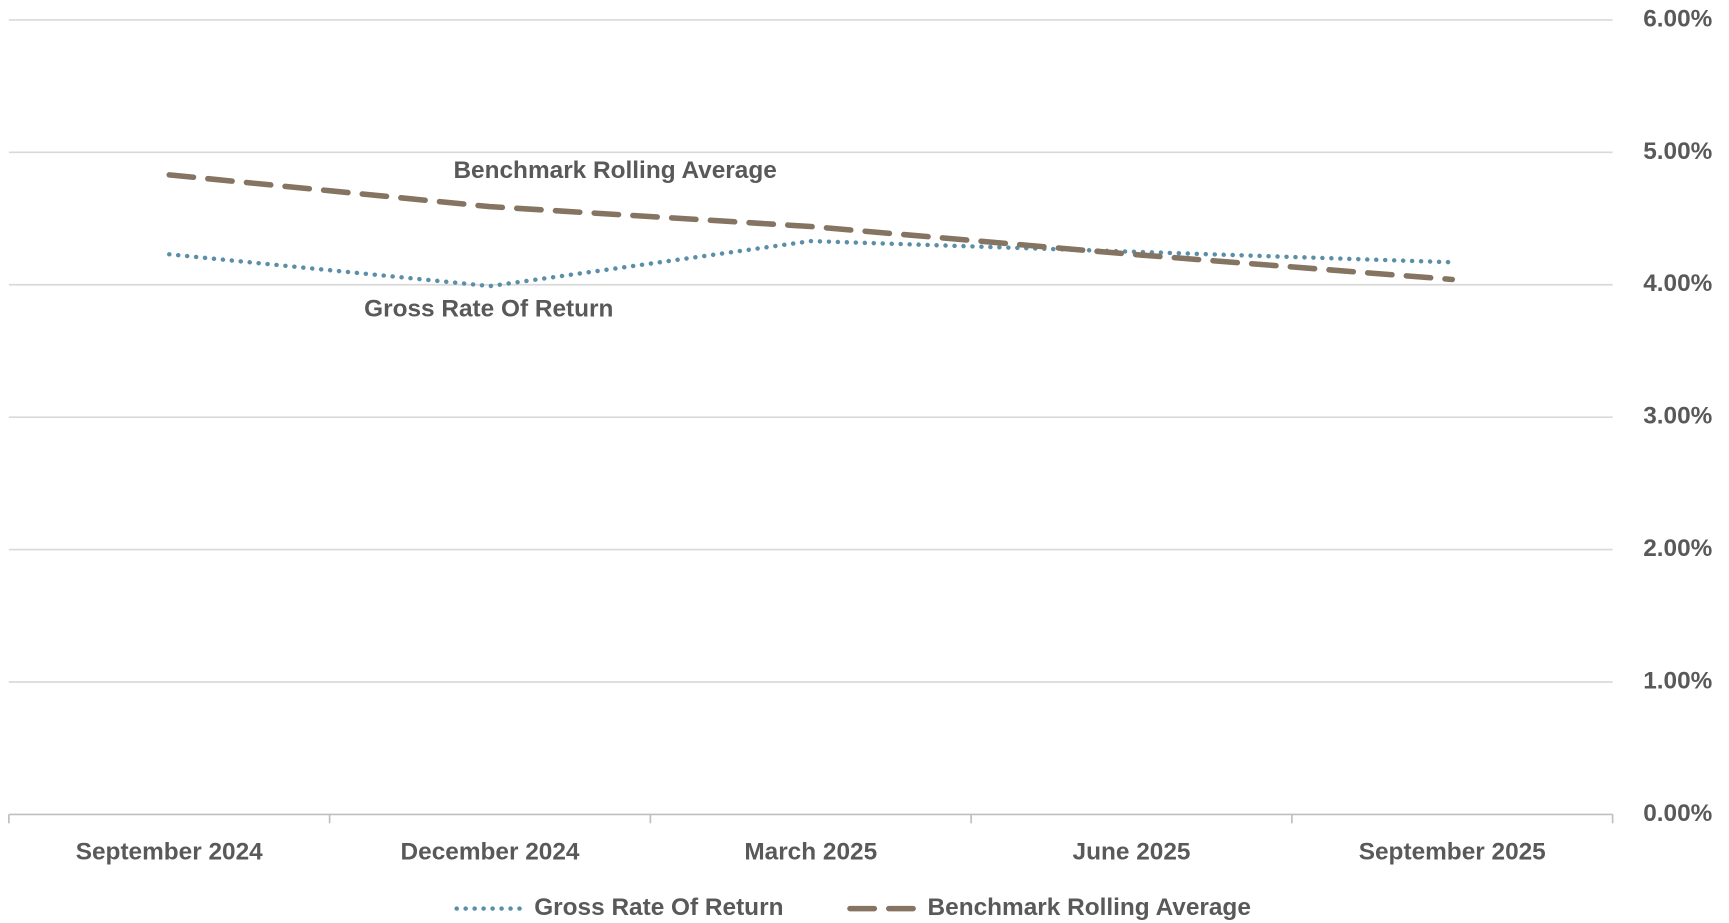  I want to click on x-tick-label: June 2025, so click(1132, 852).